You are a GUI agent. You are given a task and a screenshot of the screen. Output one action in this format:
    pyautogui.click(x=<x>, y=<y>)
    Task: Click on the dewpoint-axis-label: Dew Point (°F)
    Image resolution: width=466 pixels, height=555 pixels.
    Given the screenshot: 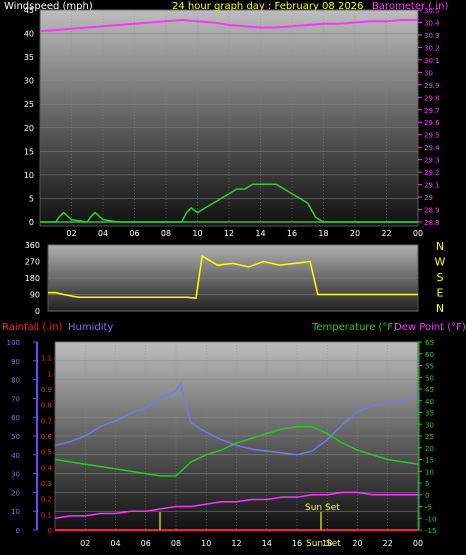 What is the action you would take?
    pyautogui.click(x=430, y=327)
    